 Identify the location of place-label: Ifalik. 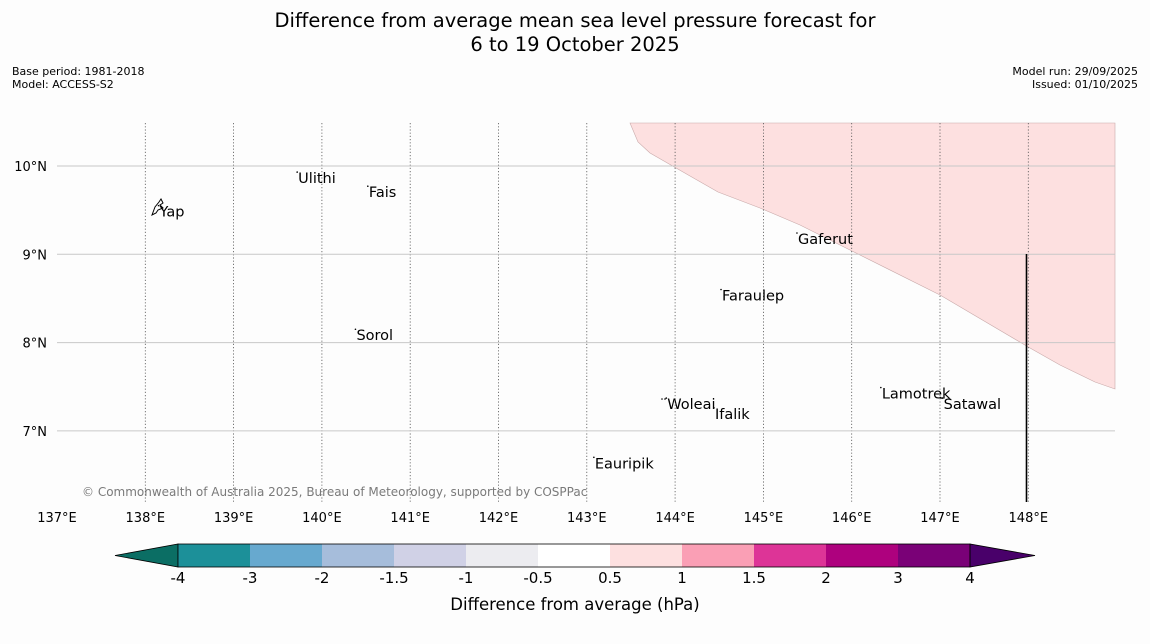
(732, 415).